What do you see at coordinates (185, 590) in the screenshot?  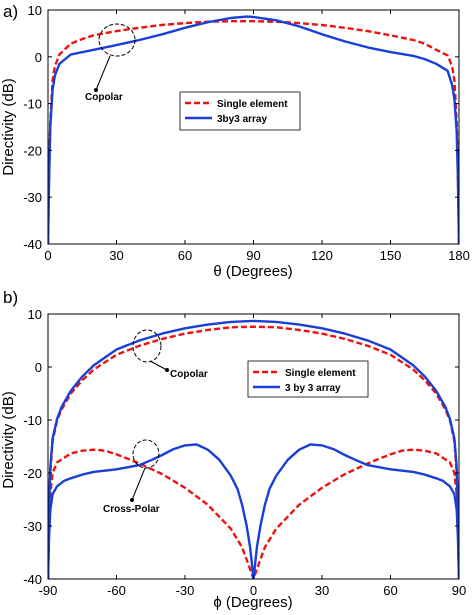 I see `x-tick-label: -30` at bounding box center [185, 590].